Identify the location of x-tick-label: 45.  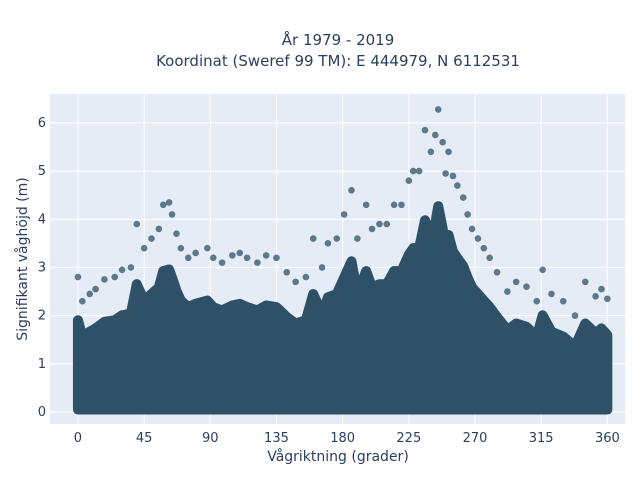
(144, 438).